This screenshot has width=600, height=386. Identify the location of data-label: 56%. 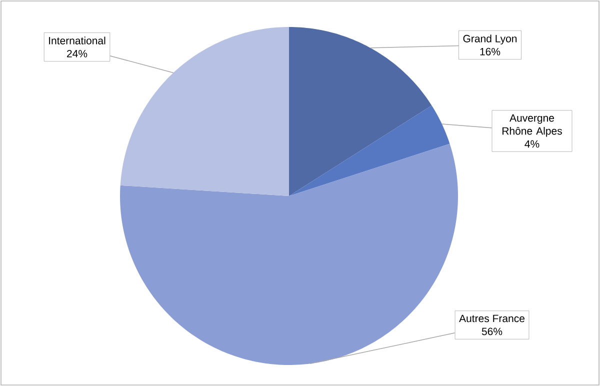
(492, 332).